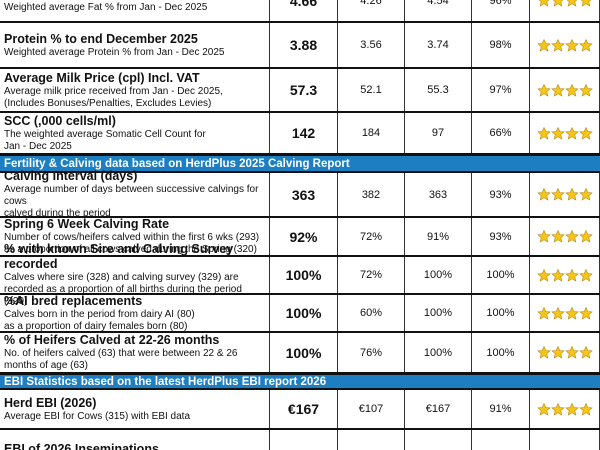 The image size is (600, 450). I want to click on cell: 98%, so click(501, 45).